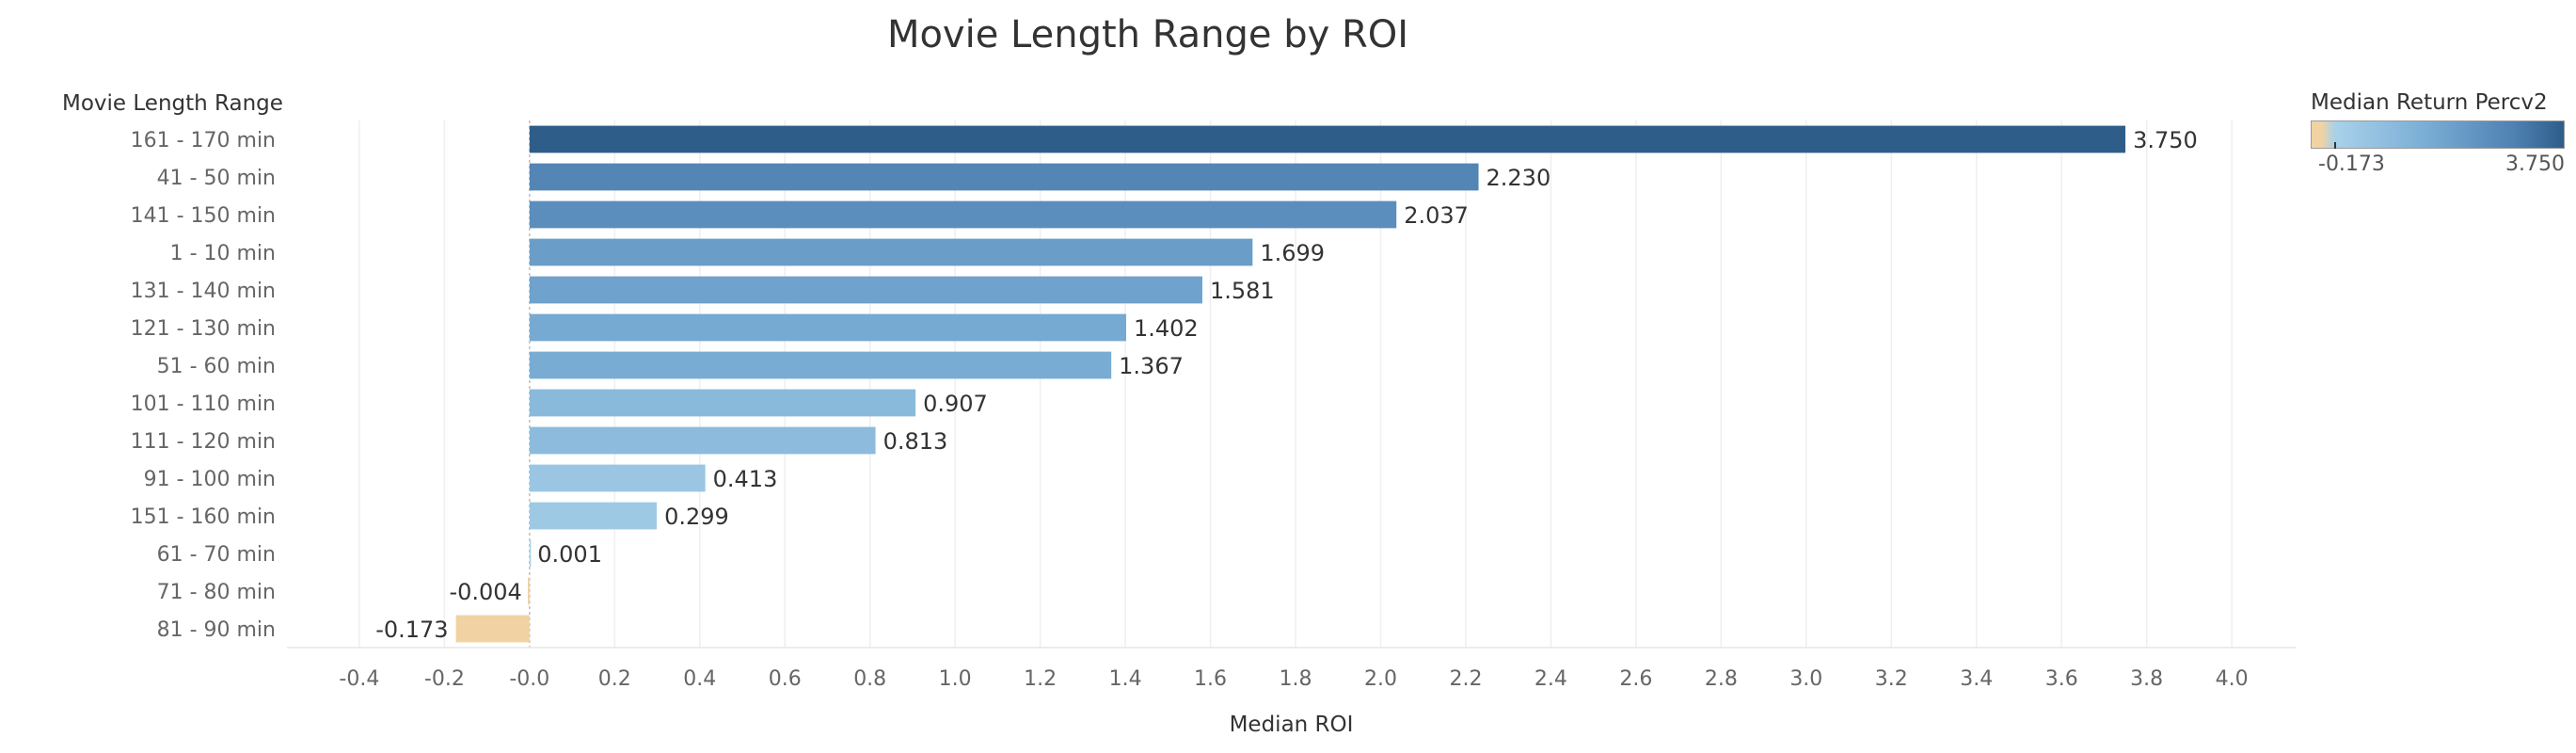  Describe the element at coordinates (1243, 291) in the screenshot. I see `value-label: 1.581` at that location.